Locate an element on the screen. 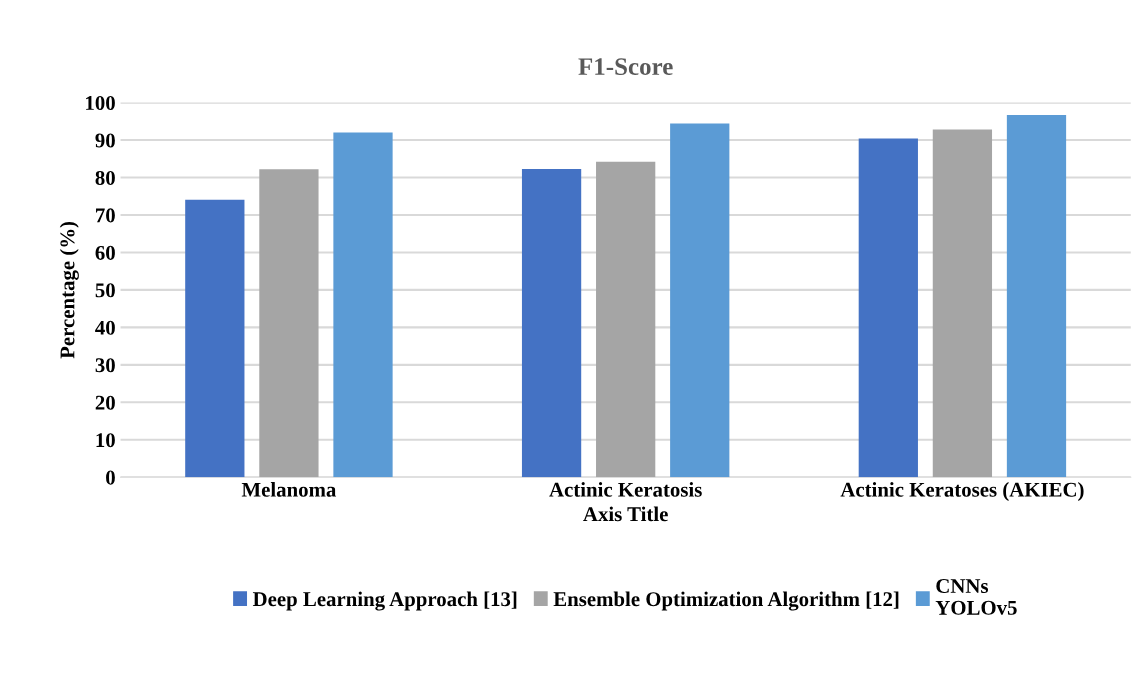  y-tick-label: 60 is located at coordinates (105, 252).